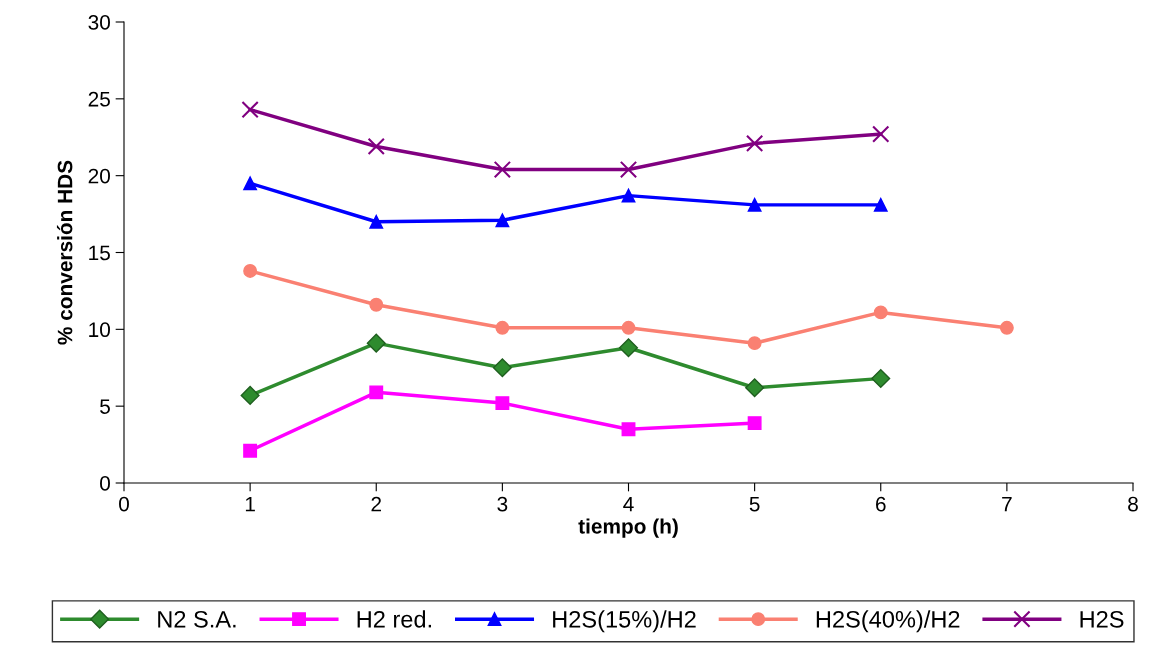 The image size is (1158, 648). What do you see at coordinates (99, 22) in the screenshot?
I see `y-tick-label: 30` at bounding box center [99, 22].